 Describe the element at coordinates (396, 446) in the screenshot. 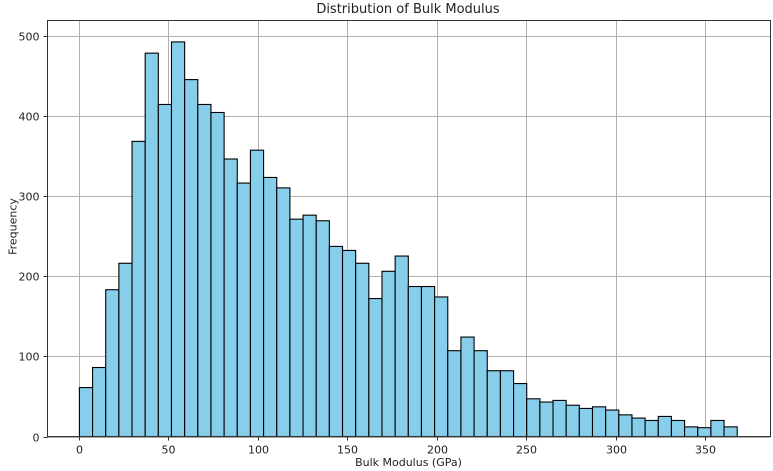

I see `x-axis-ticks: 0 50 100 150 200 250 300 350` at that location.